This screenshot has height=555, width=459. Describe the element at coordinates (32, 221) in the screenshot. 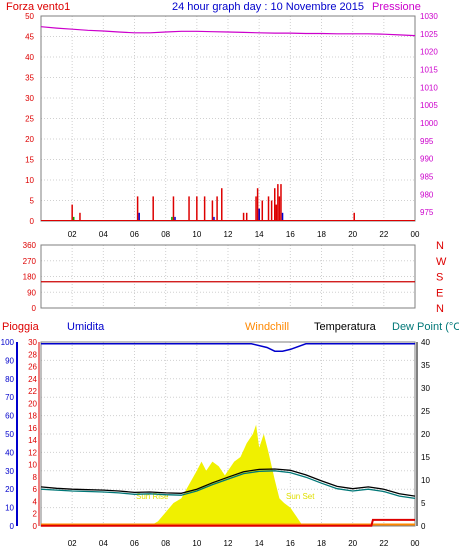

I see `wind-force-tick-10: 0` at that location.